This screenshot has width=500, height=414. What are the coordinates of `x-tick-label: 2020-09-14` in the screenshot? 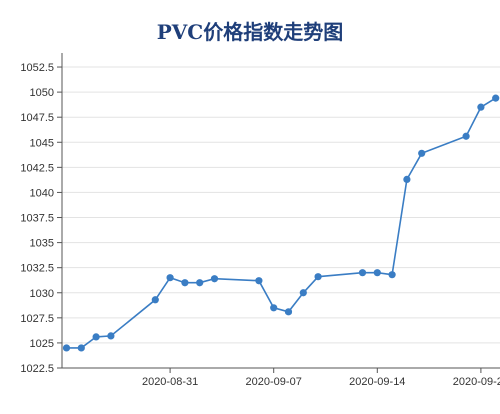 It's located at (377, 382).